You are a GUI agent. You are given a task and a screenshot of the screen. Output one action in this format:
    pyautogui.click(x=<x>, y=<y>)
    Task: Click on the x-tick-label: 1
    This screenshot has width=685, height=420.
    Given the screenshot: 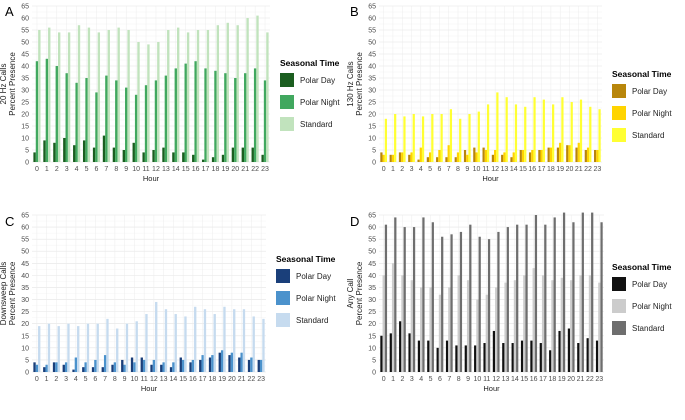 What is the action you would take?
    pyautogui.click(x=393, y=169)
    